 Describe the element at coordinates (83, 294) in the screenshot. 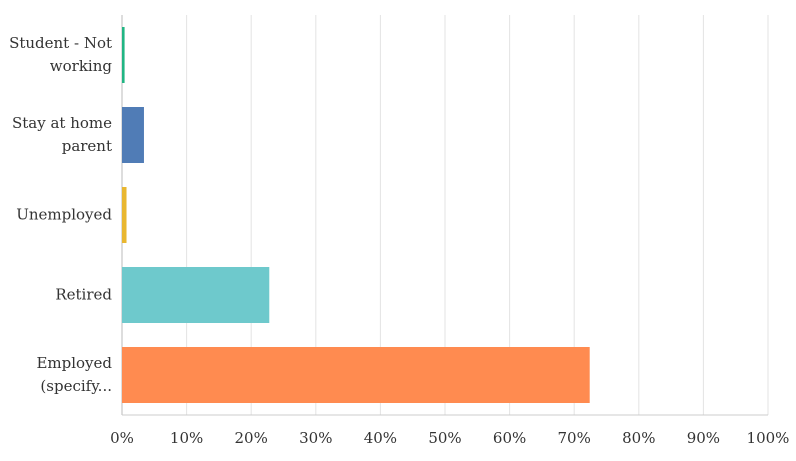

I see `y-tick-label: Retired` at that location.